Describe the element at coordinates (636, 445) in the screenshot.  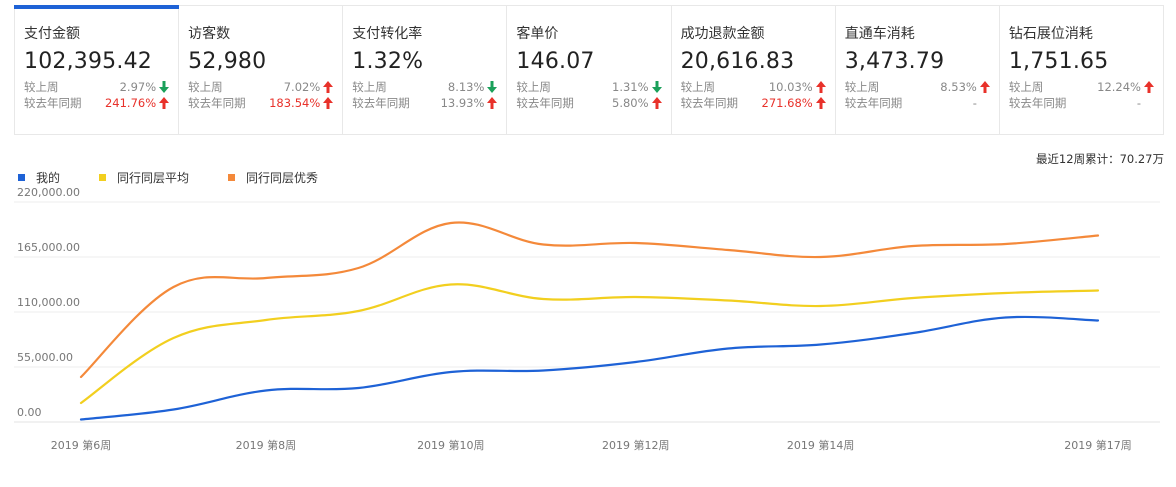
I see `x-tick-label: 2019 第12周` at that location.